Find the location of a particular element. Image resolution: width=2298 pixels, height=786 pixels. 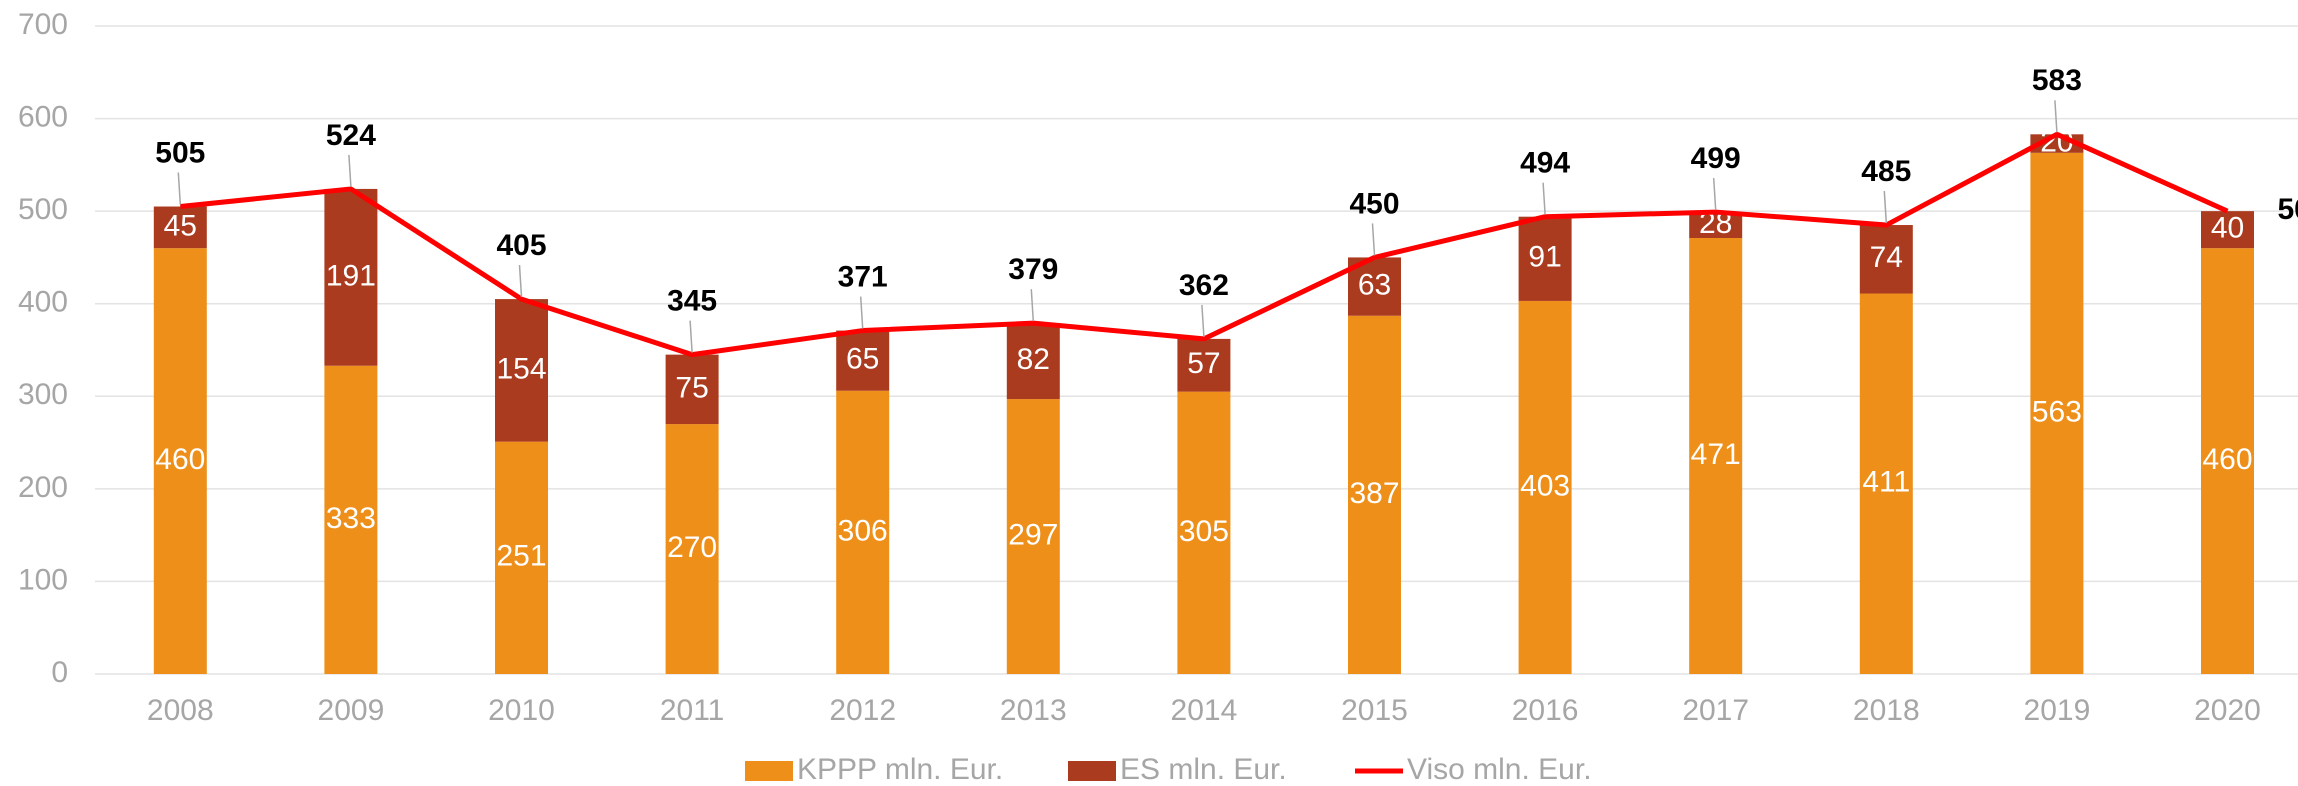

x-tick-label: 2010 is located at coordinates (521, 710).